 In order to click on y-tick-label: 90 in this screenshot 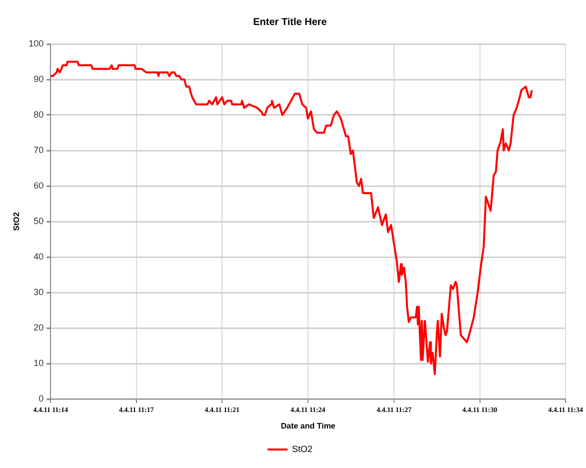, I will do `click(39, 79)`.